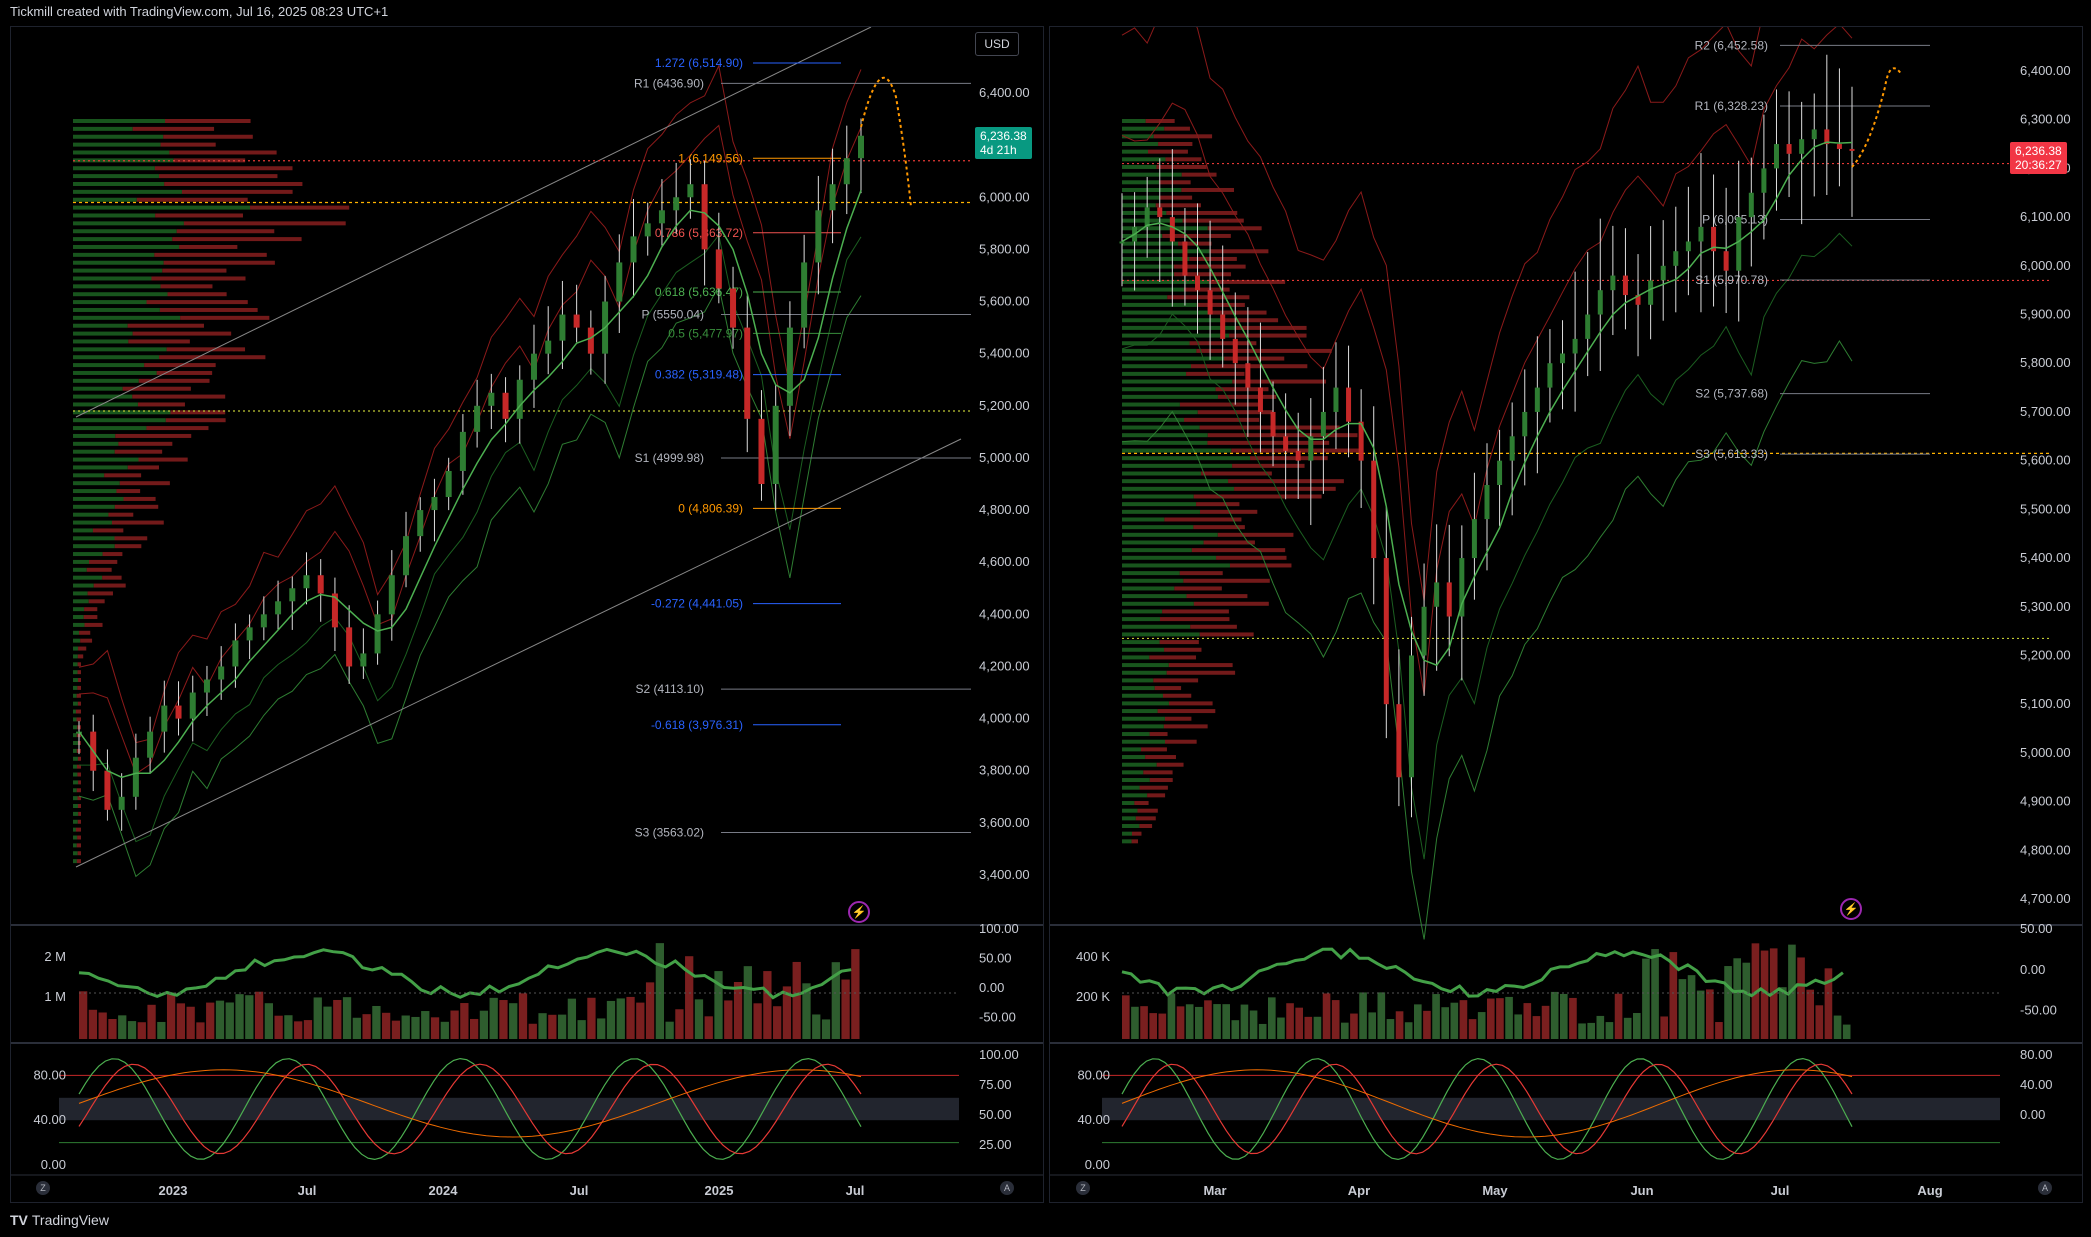 The width and height of the screenshot is (2091, 1237). I want to click on right-flash-icon: ⚡, so click(1851, 909).